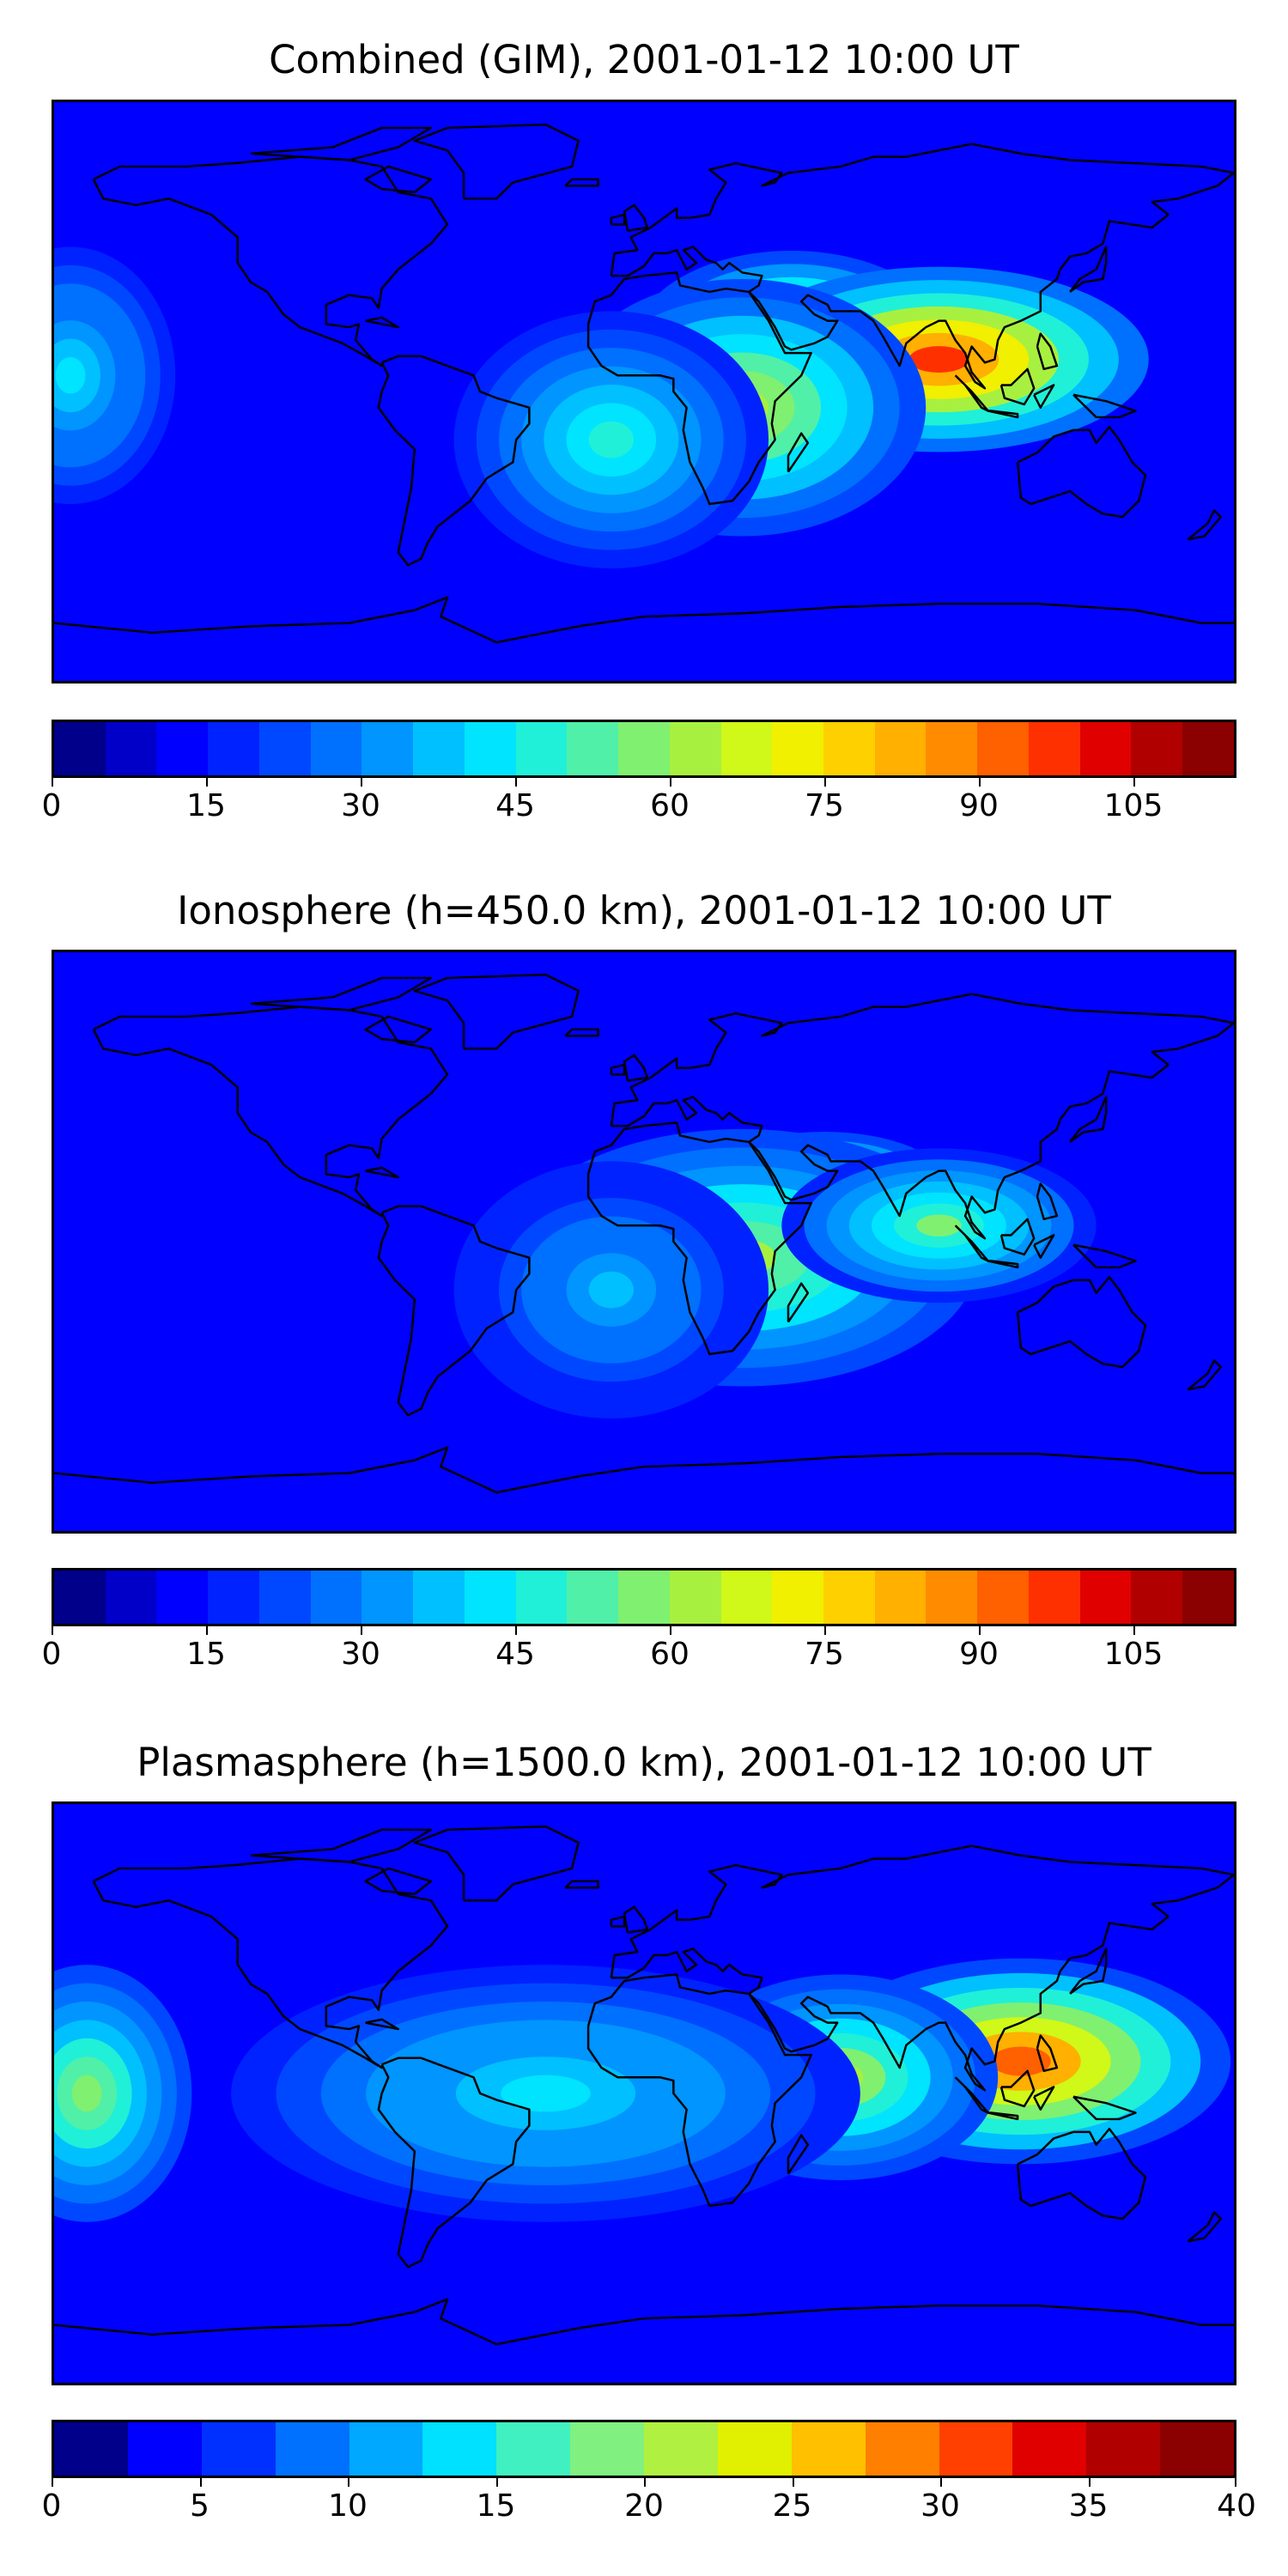 The image size is (1288, 2576). Describe the element at coordinates (348, 2506) in the screenshot. I see `colorbar-tick-label: 10` at that location.